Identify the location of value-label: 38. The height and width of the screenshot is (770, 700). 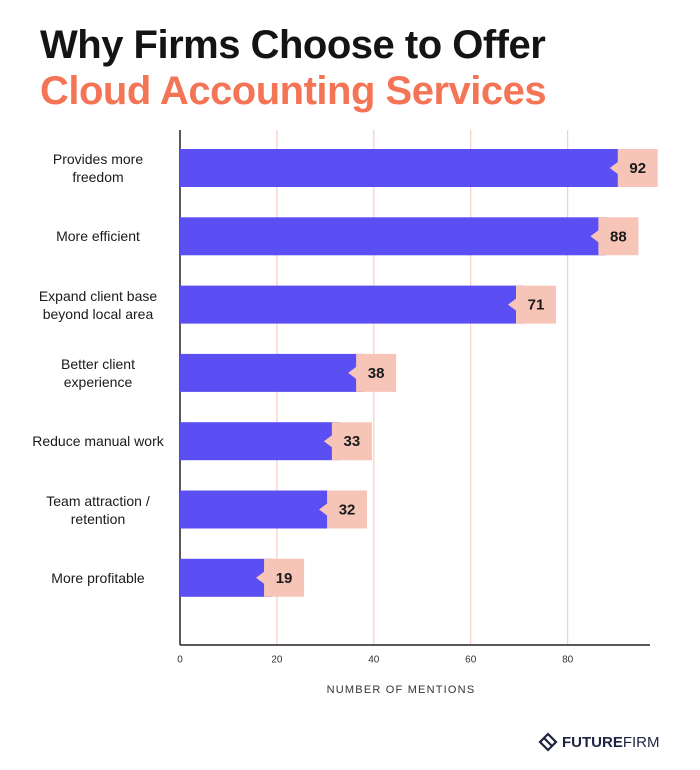
(376, 373).